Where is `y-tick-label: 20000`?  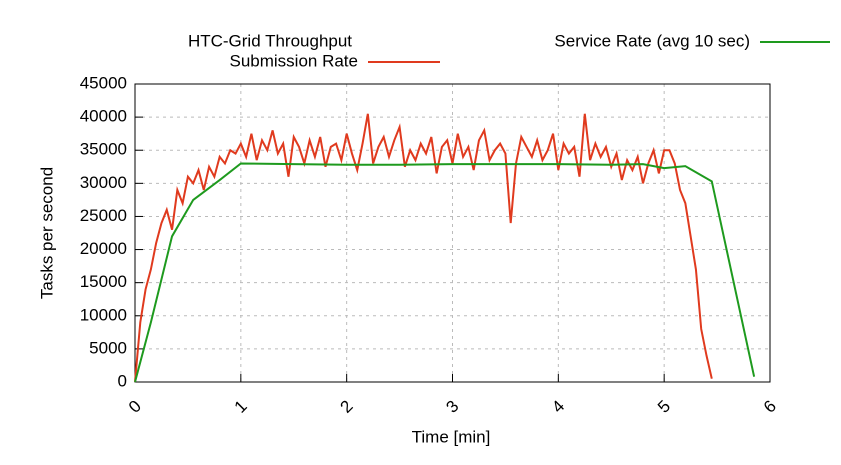 y-tick-label: 20000 is located at coordinates (103, 248).